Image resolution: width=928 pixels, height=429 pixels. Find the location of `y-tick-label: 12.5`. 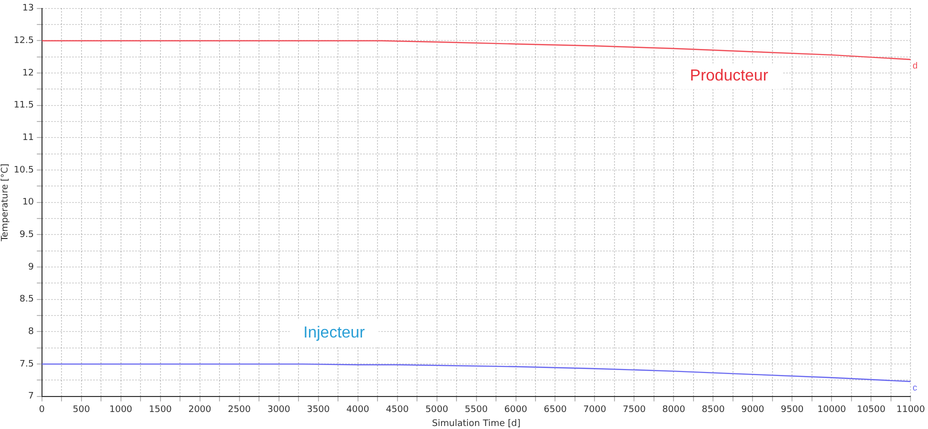

y-tick-label: 12.5 is located at coordinates (24, 41).